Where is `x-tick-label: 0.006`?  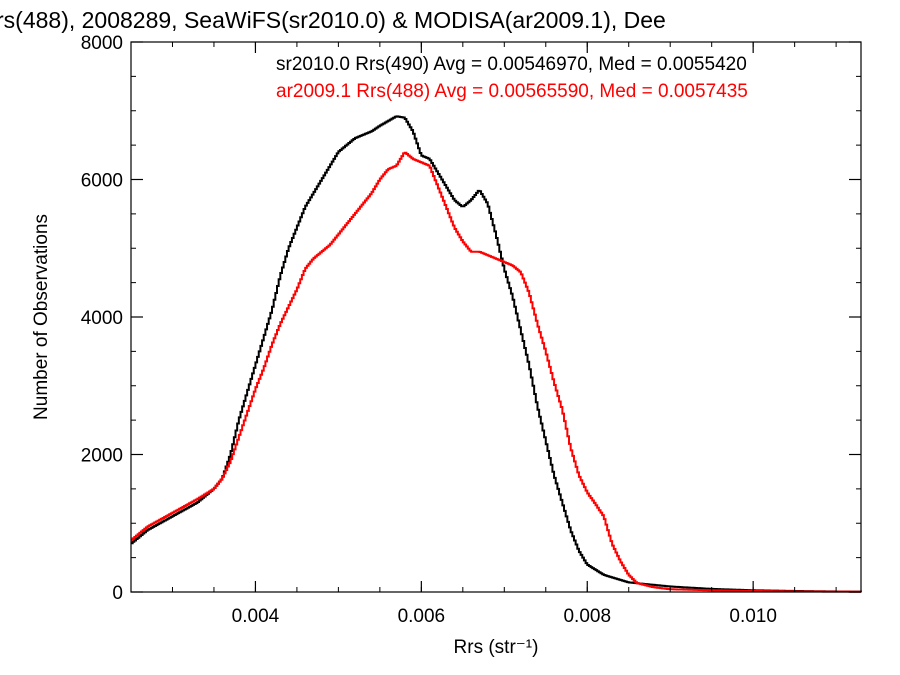 x-tick-label: 0.006 is located at coordinates (422, 616).